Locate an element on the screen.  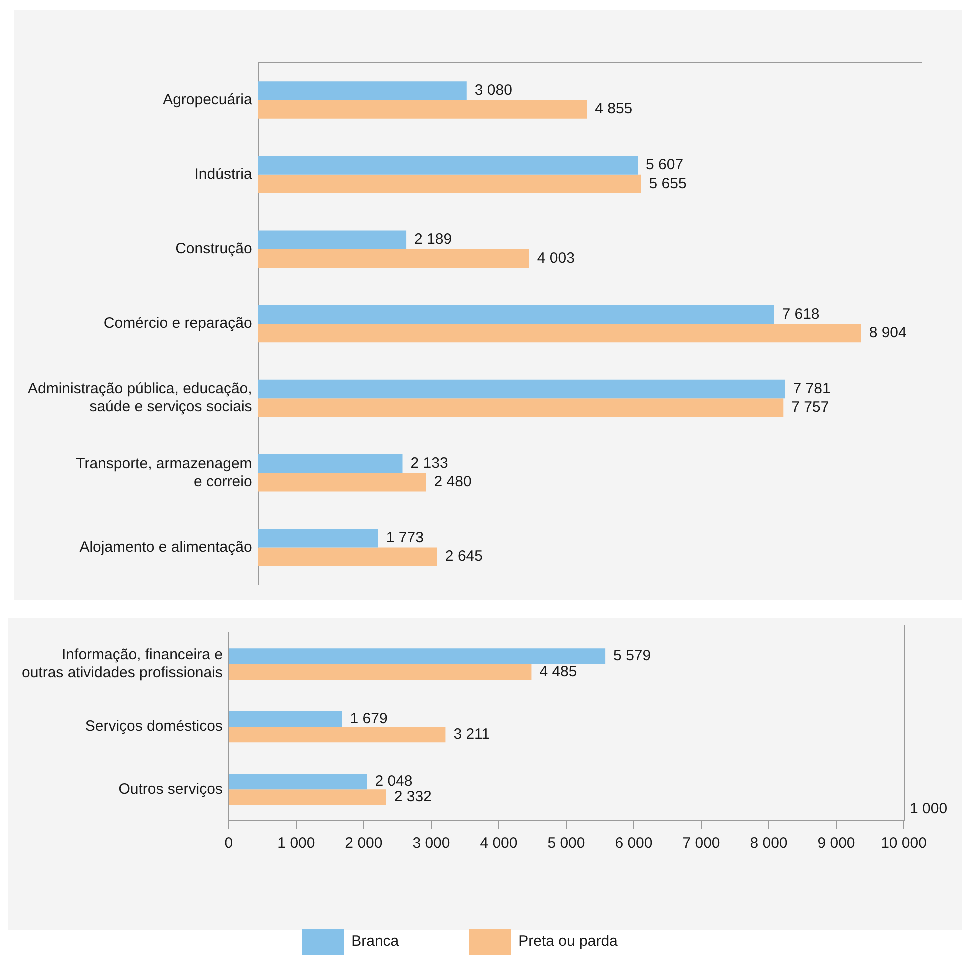
data-label: 1 773 is located at coordinates (405, 538).